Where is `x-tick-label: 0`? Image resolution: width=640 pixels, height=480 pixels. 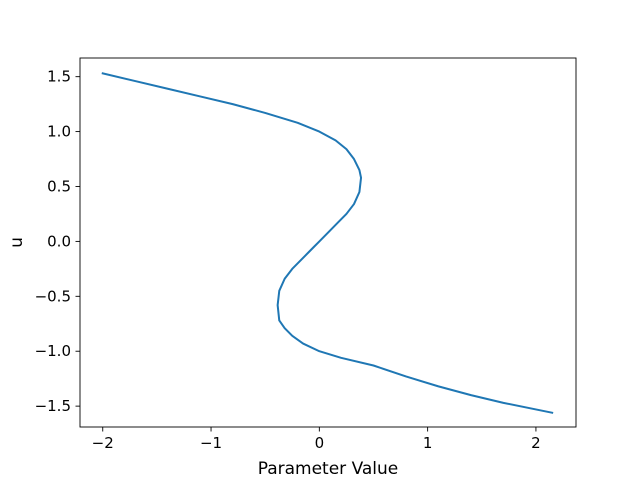 x-tick-label: 0 is located at coordinates (320, 443).